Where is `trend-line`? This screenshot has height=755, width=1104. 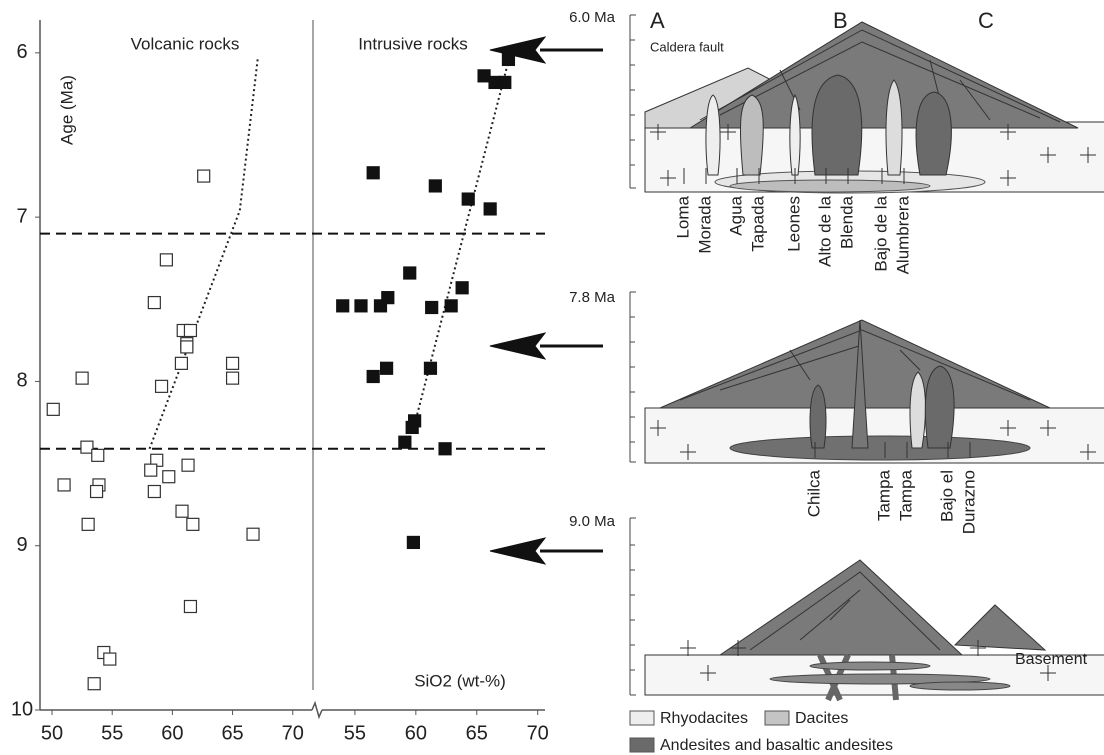 trend-line is located at coordinates (461, 245).